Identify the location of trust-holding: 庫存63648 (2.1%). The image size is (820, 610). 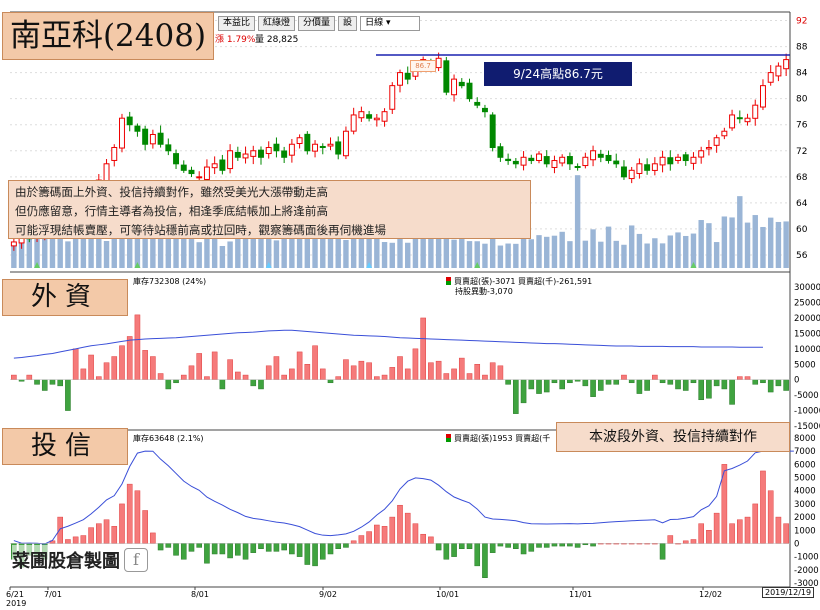
(168, 438).